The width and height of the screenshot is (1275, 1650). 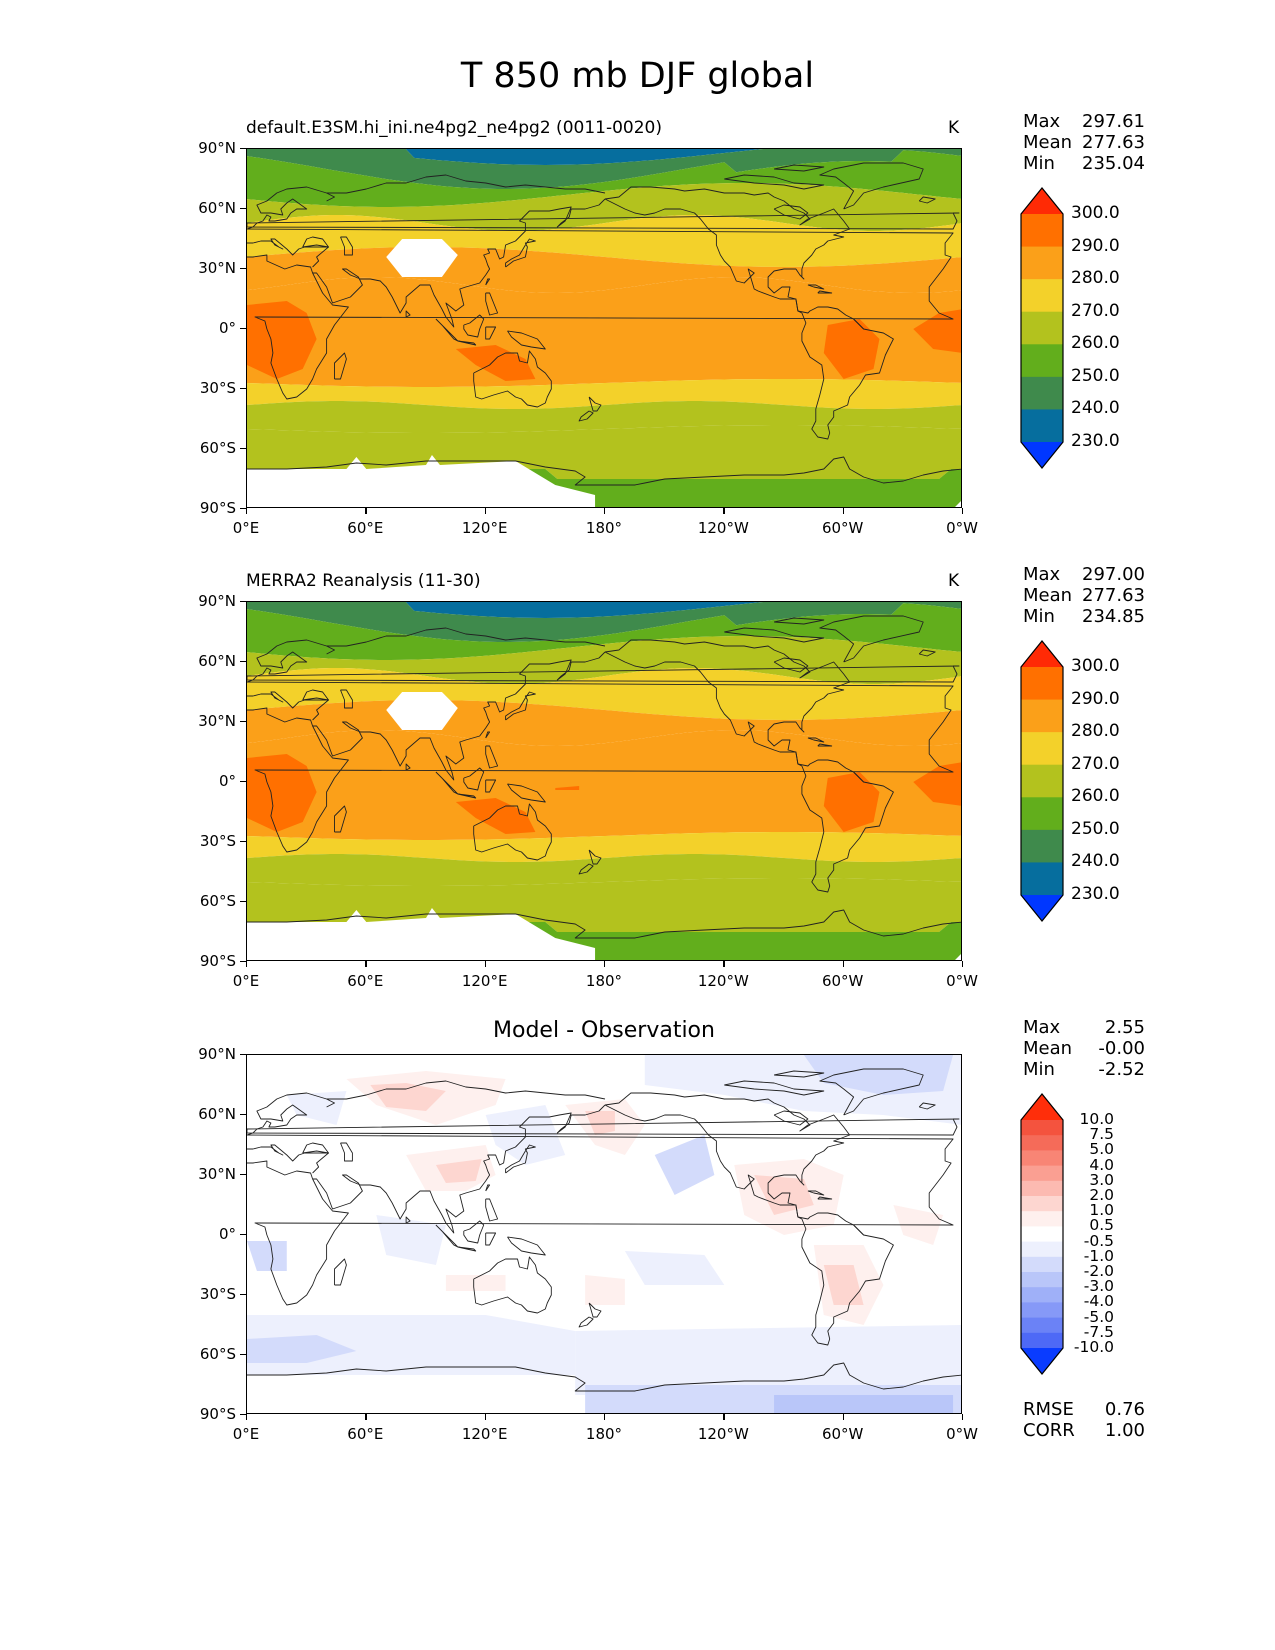 What do you see at coordinates (1121, 1048) in the screenshot?
I see `stat-value: -0.00` at bounding box center [1121, 1048].